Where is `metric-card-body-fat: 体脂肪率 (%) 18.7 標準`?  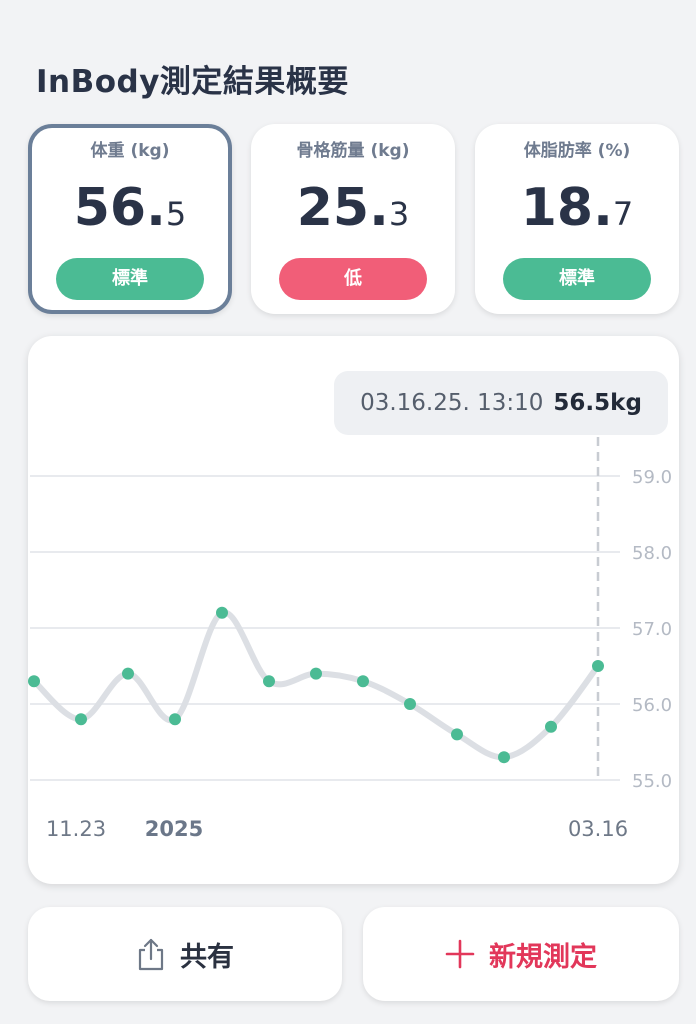
metric-card-body-fat: 体脂肪率 (%) 18.7 標準 is located at coordinates (577, 219).